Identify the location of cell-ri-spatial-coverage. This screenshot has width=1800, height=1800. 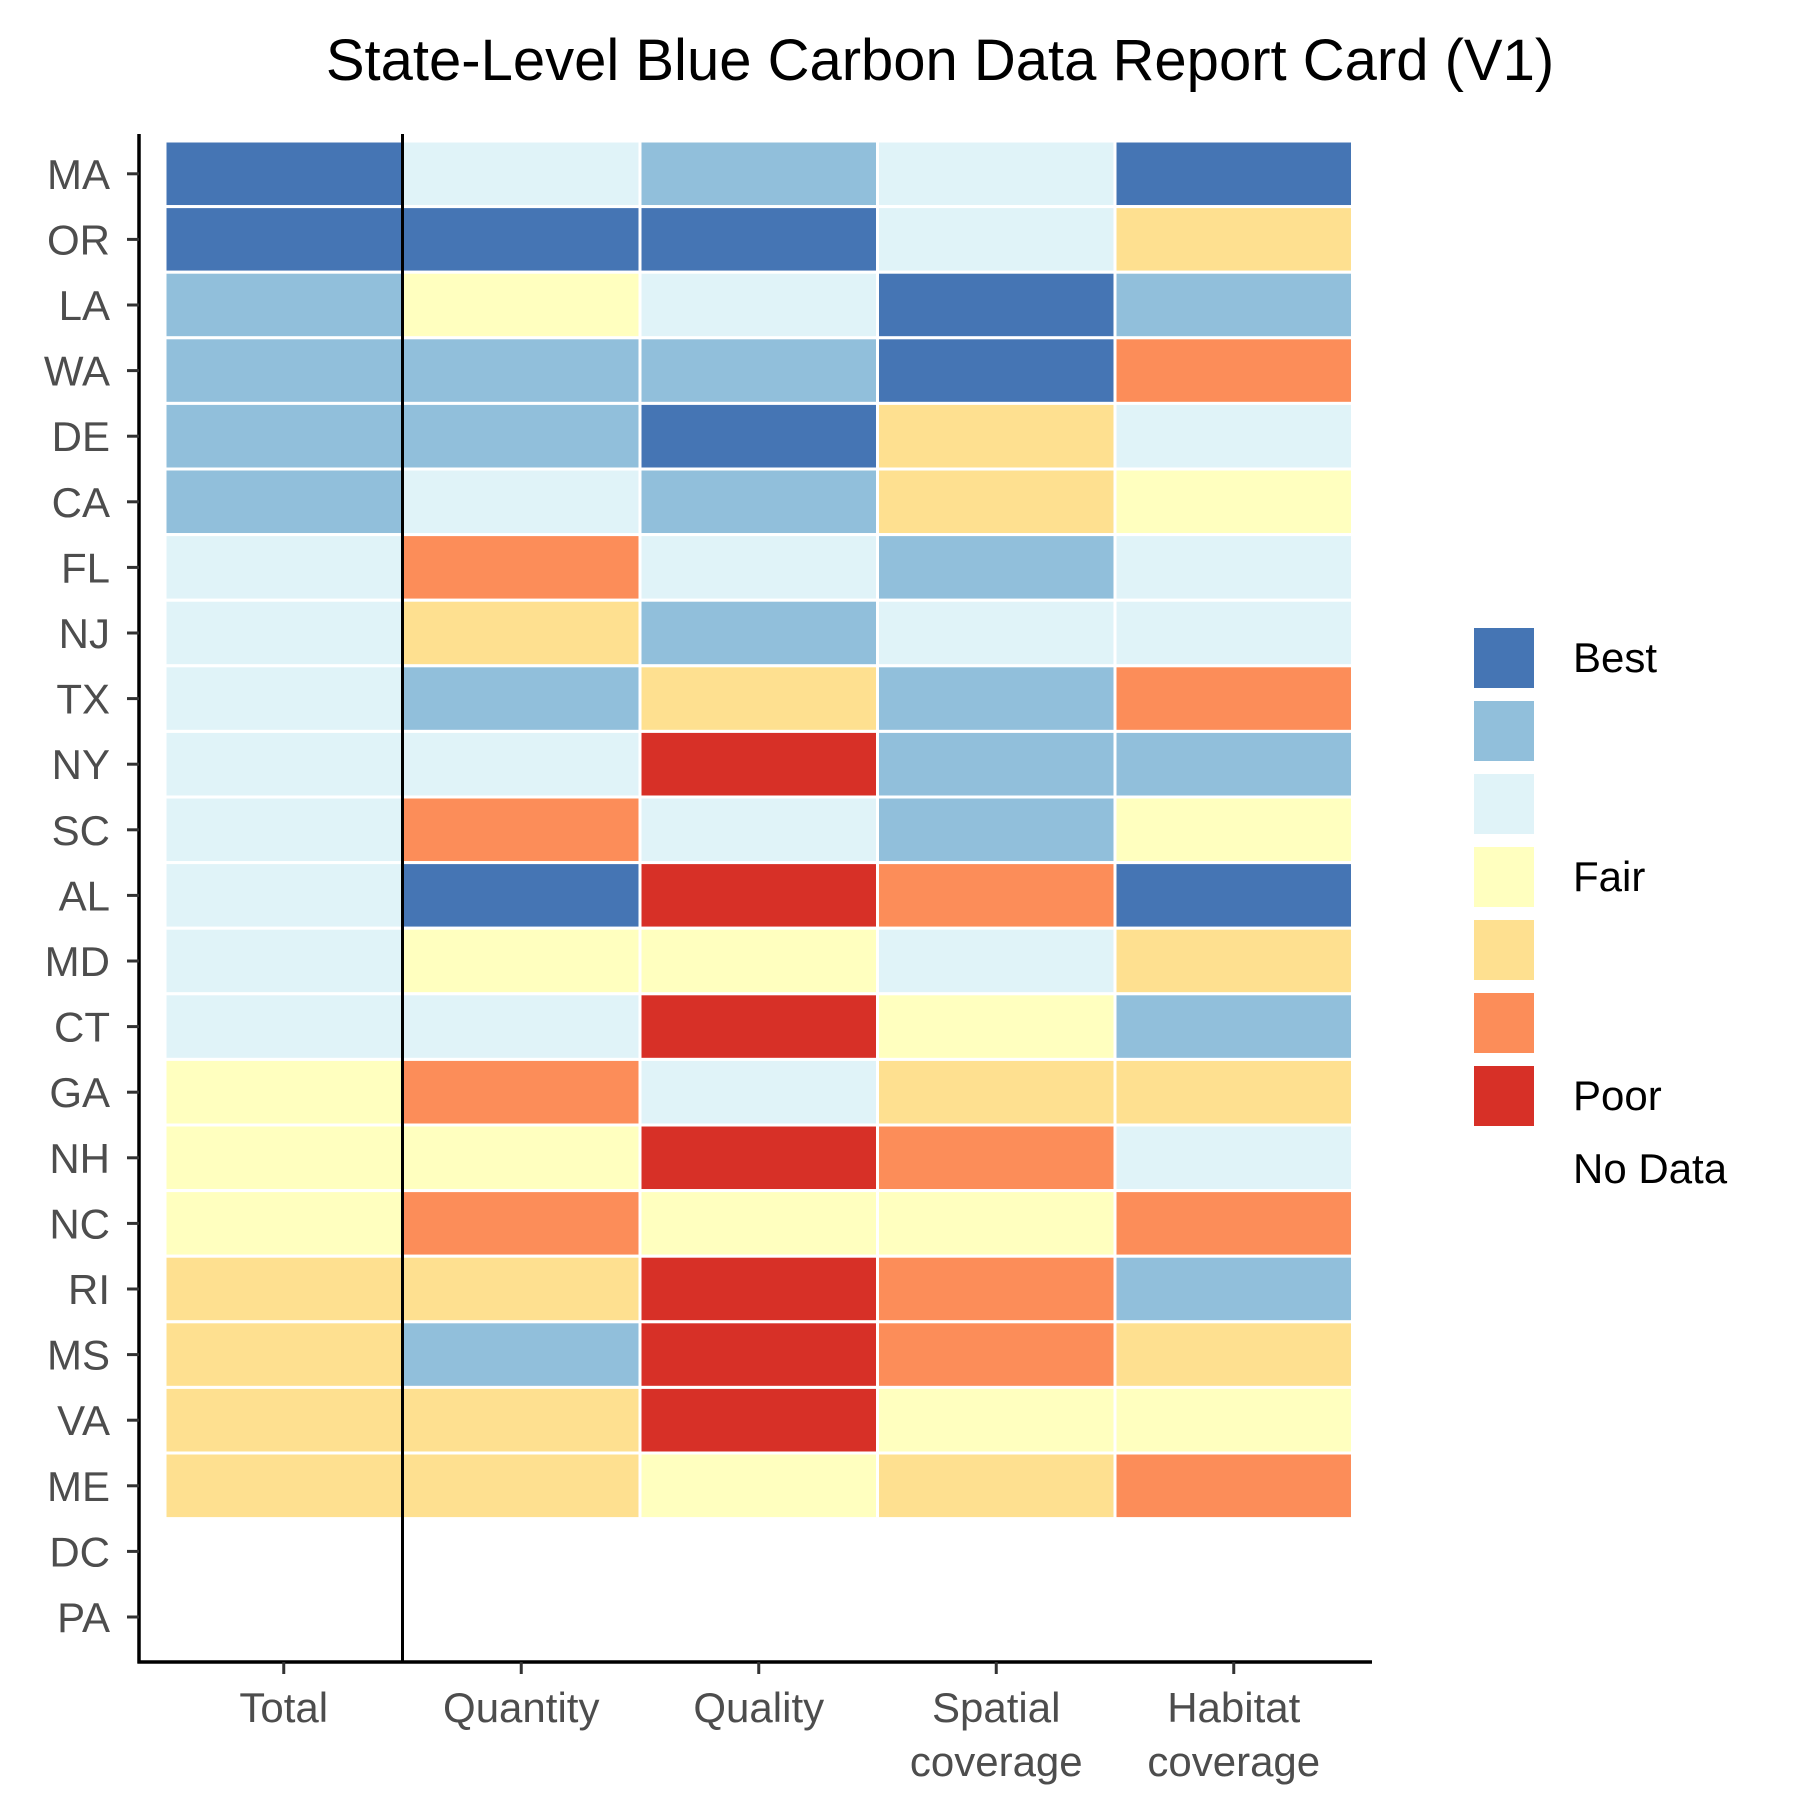
(996, 1289).